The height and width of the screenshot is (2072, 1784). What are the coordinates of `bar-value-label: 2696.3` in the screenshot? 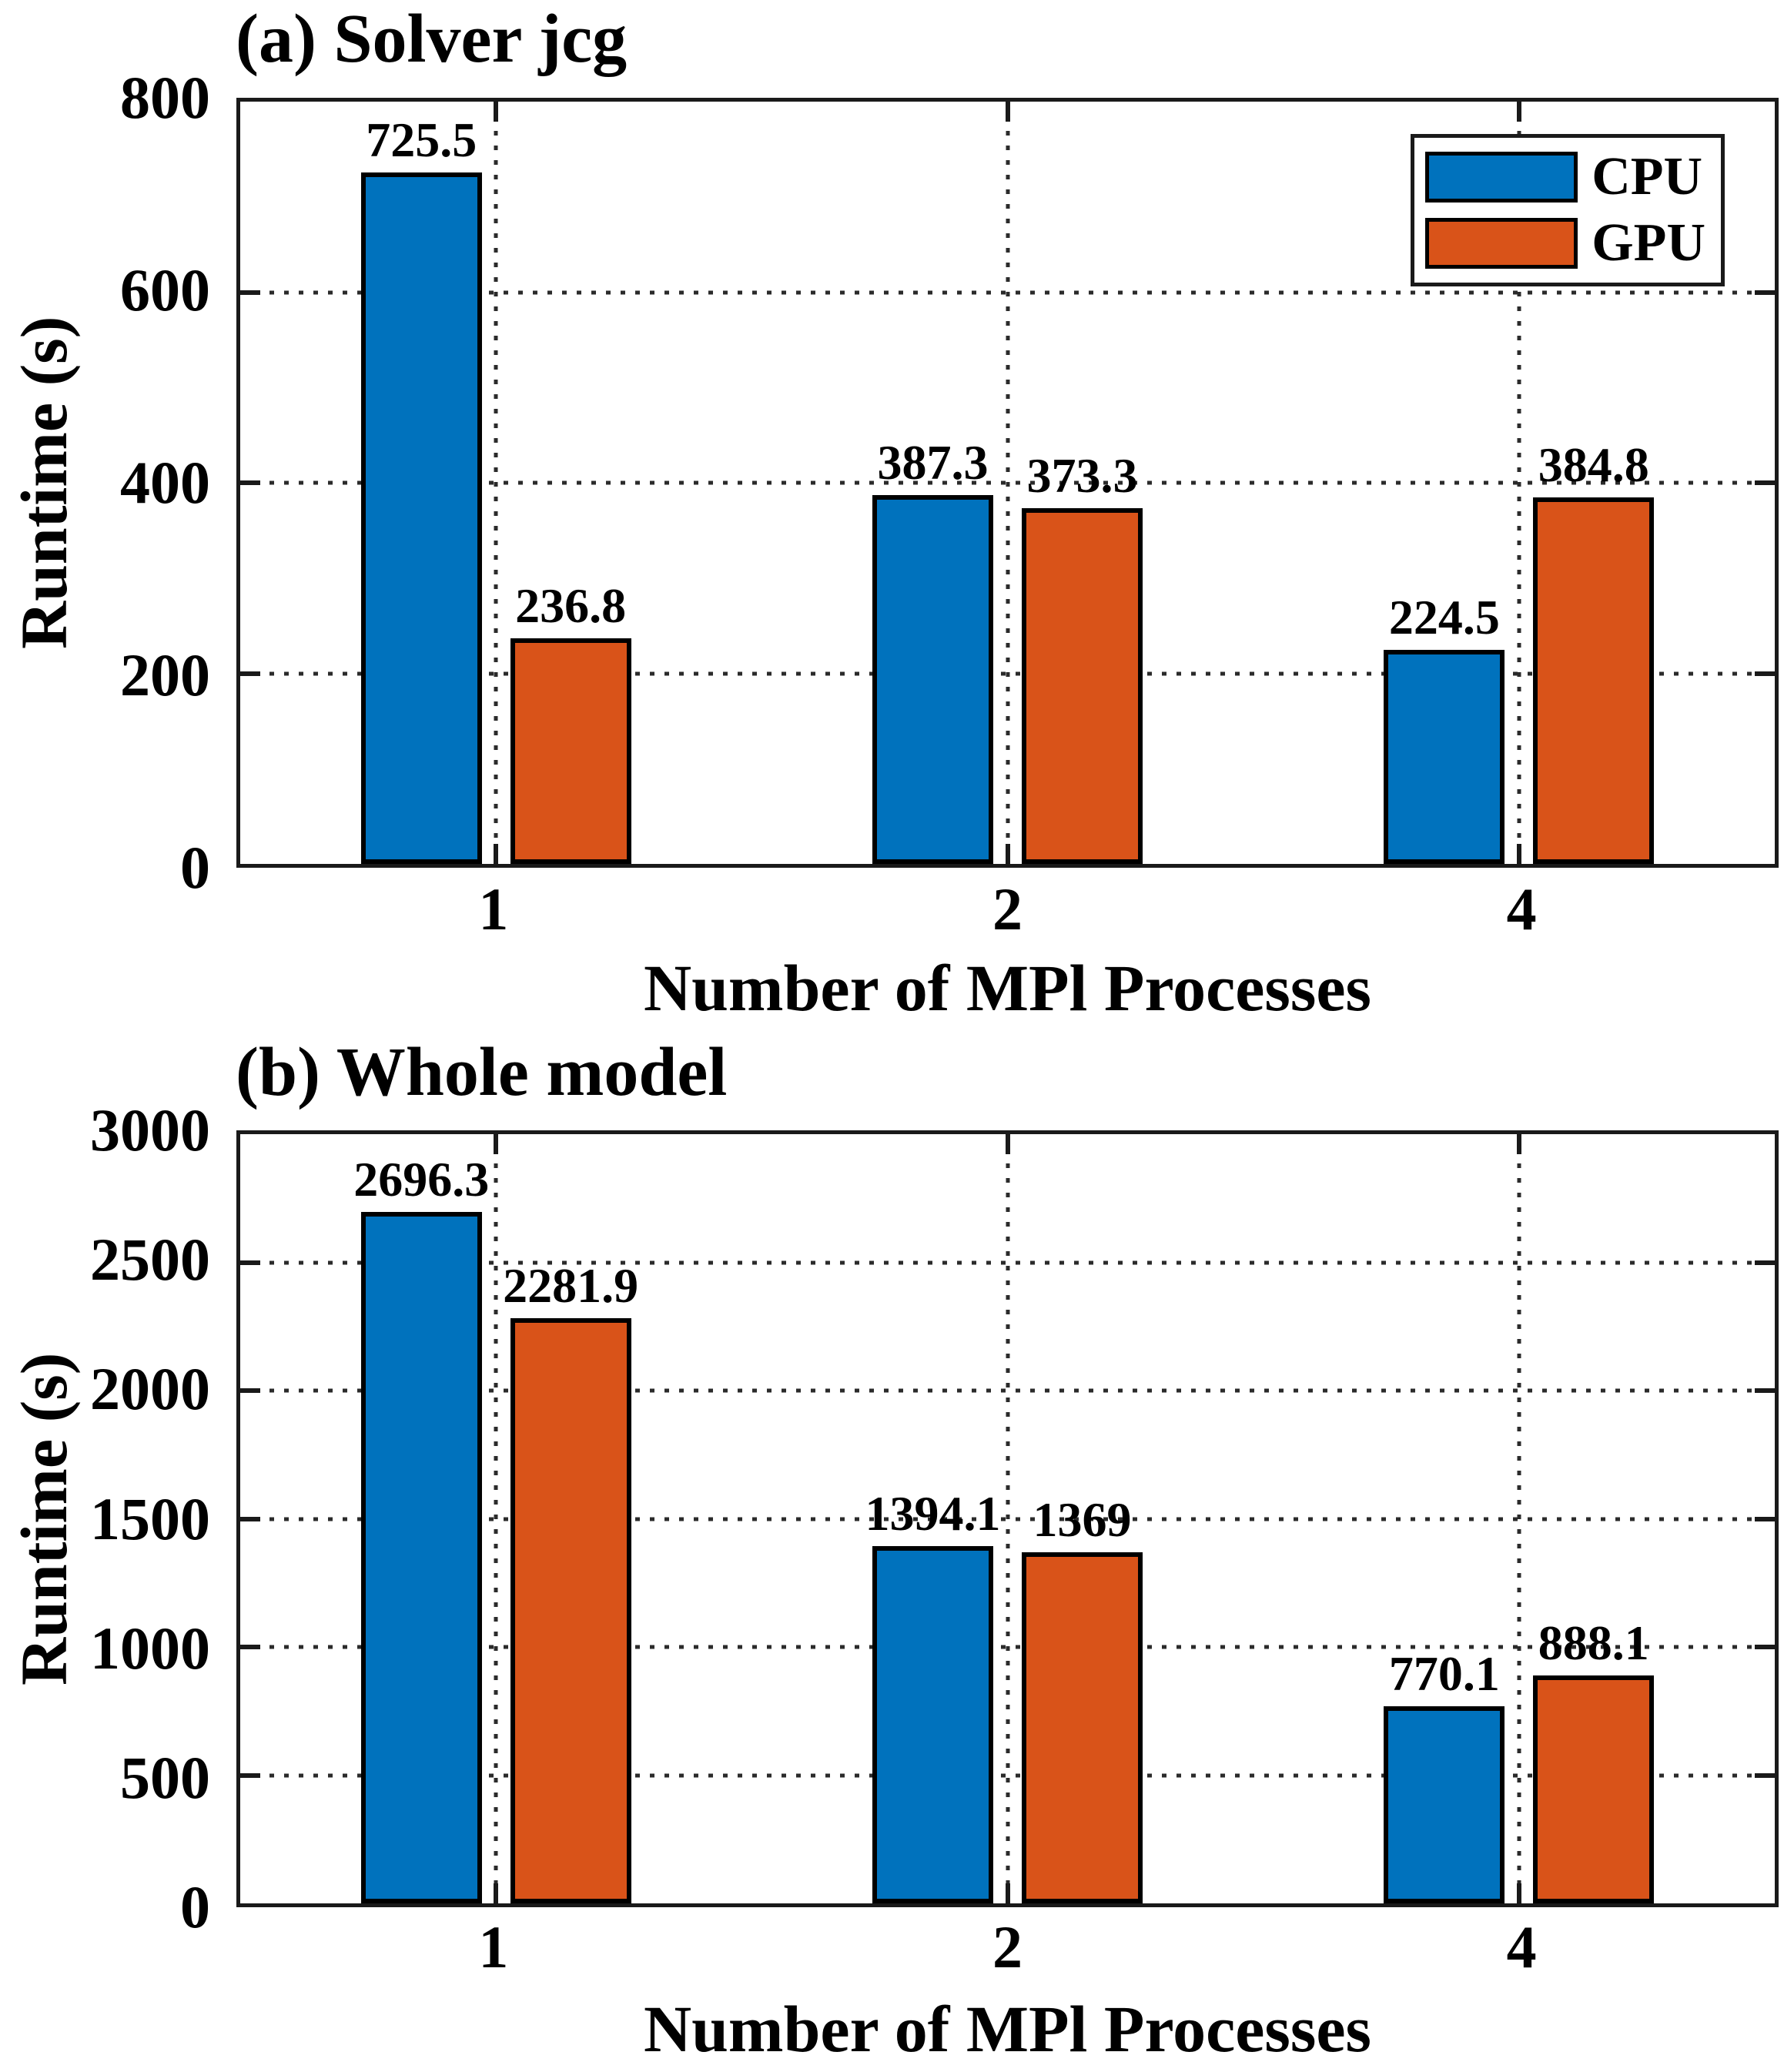 It's located at (421, 1180).